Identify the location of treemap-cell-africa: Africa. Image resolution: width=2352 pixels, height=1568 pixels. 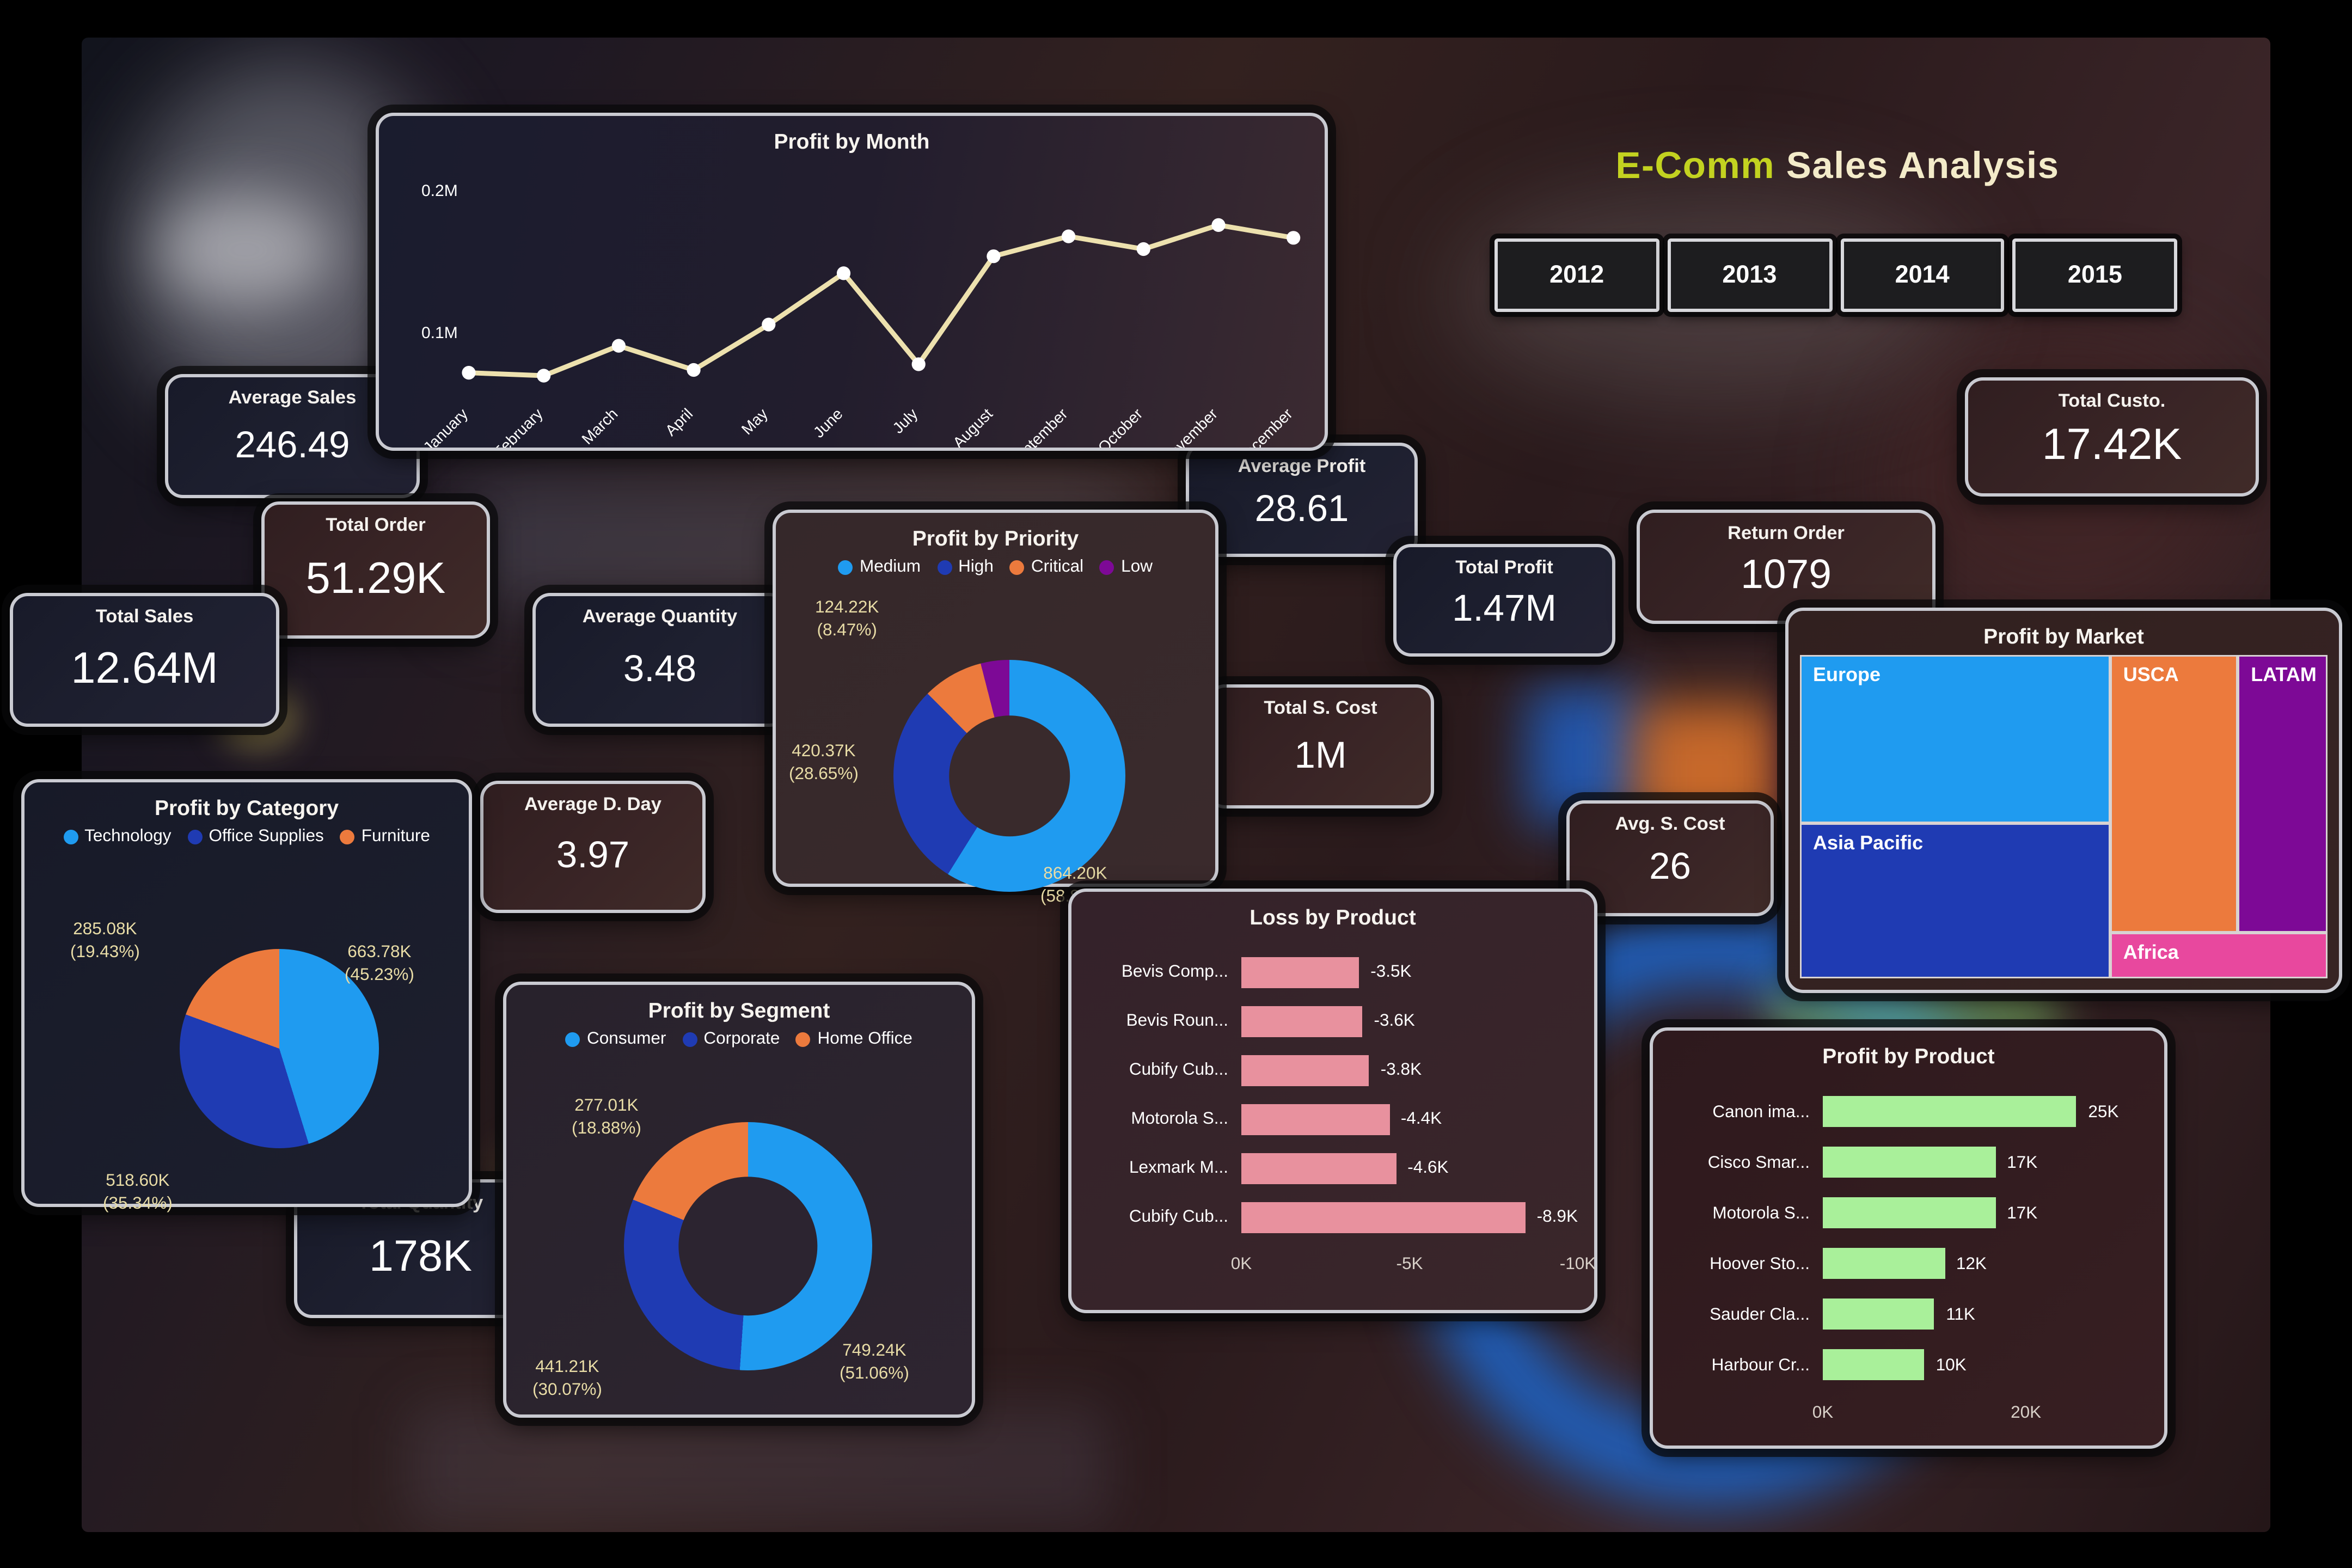
(2219, 955).